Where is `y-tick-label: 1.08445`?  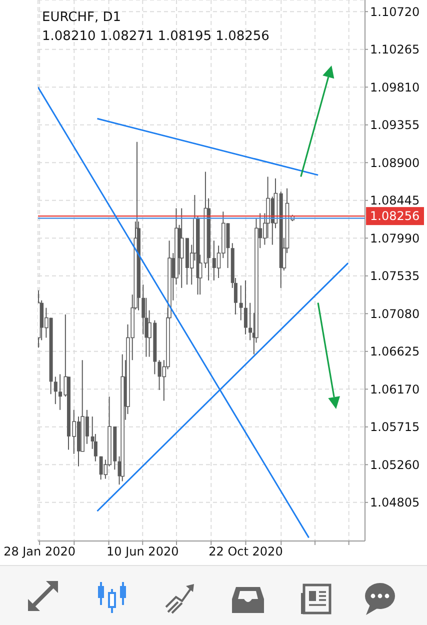 y-tick-label: 1.08445 is located at coordinates (395, 201).